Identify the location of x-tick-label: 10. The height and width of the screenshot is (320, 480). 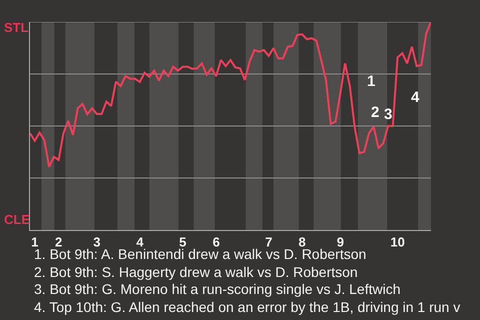
(397, 242).